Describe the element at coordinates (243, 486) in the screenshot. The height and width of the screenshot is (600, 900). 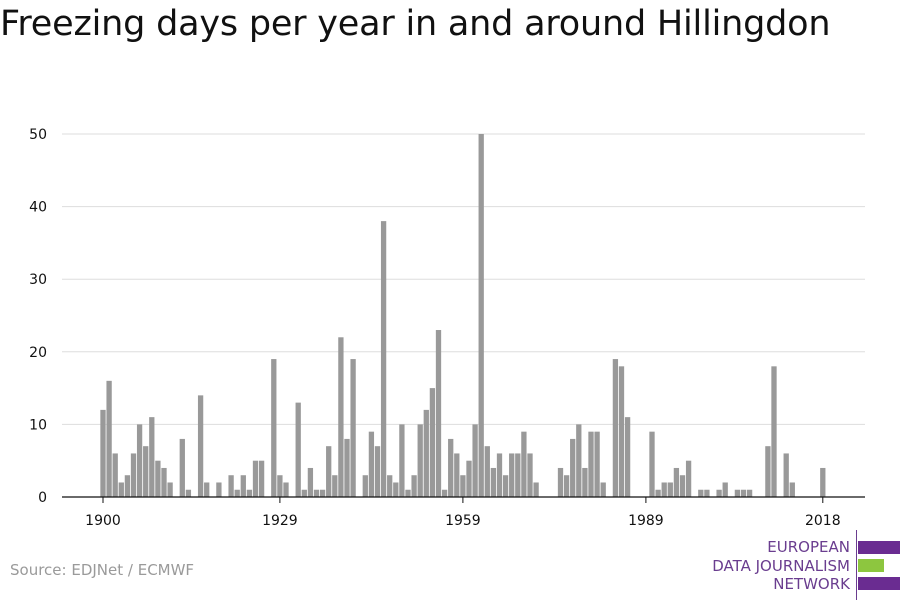
I see `bar-1923` at that location.